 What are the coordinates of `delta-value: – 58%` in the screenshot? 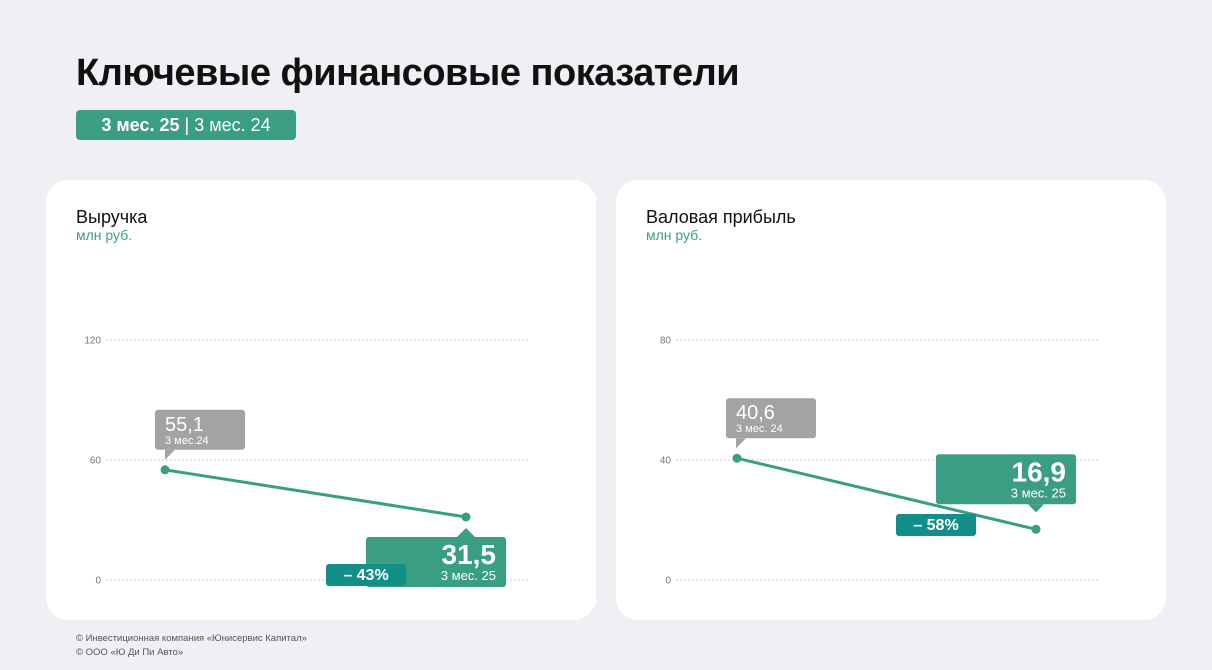 It's located at (935, 525).